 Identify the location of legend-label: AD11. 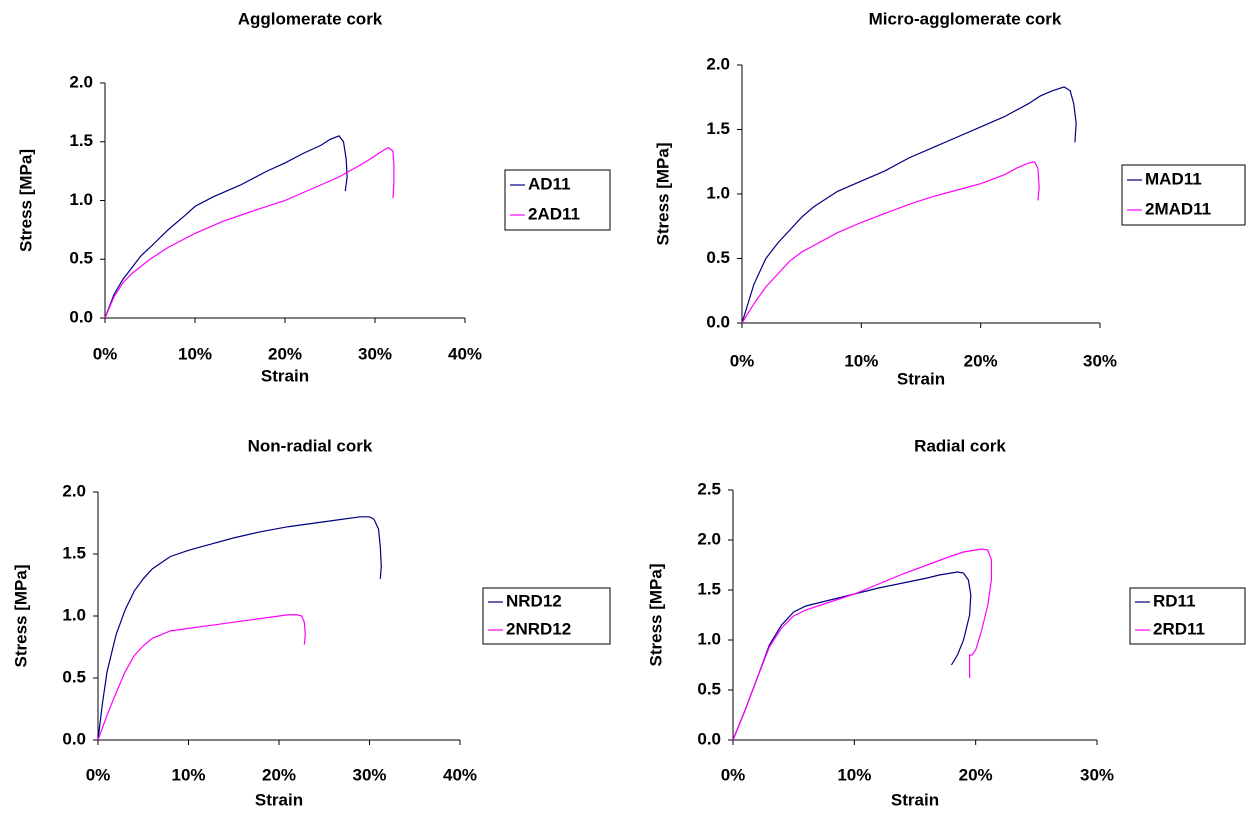
(549, 183).